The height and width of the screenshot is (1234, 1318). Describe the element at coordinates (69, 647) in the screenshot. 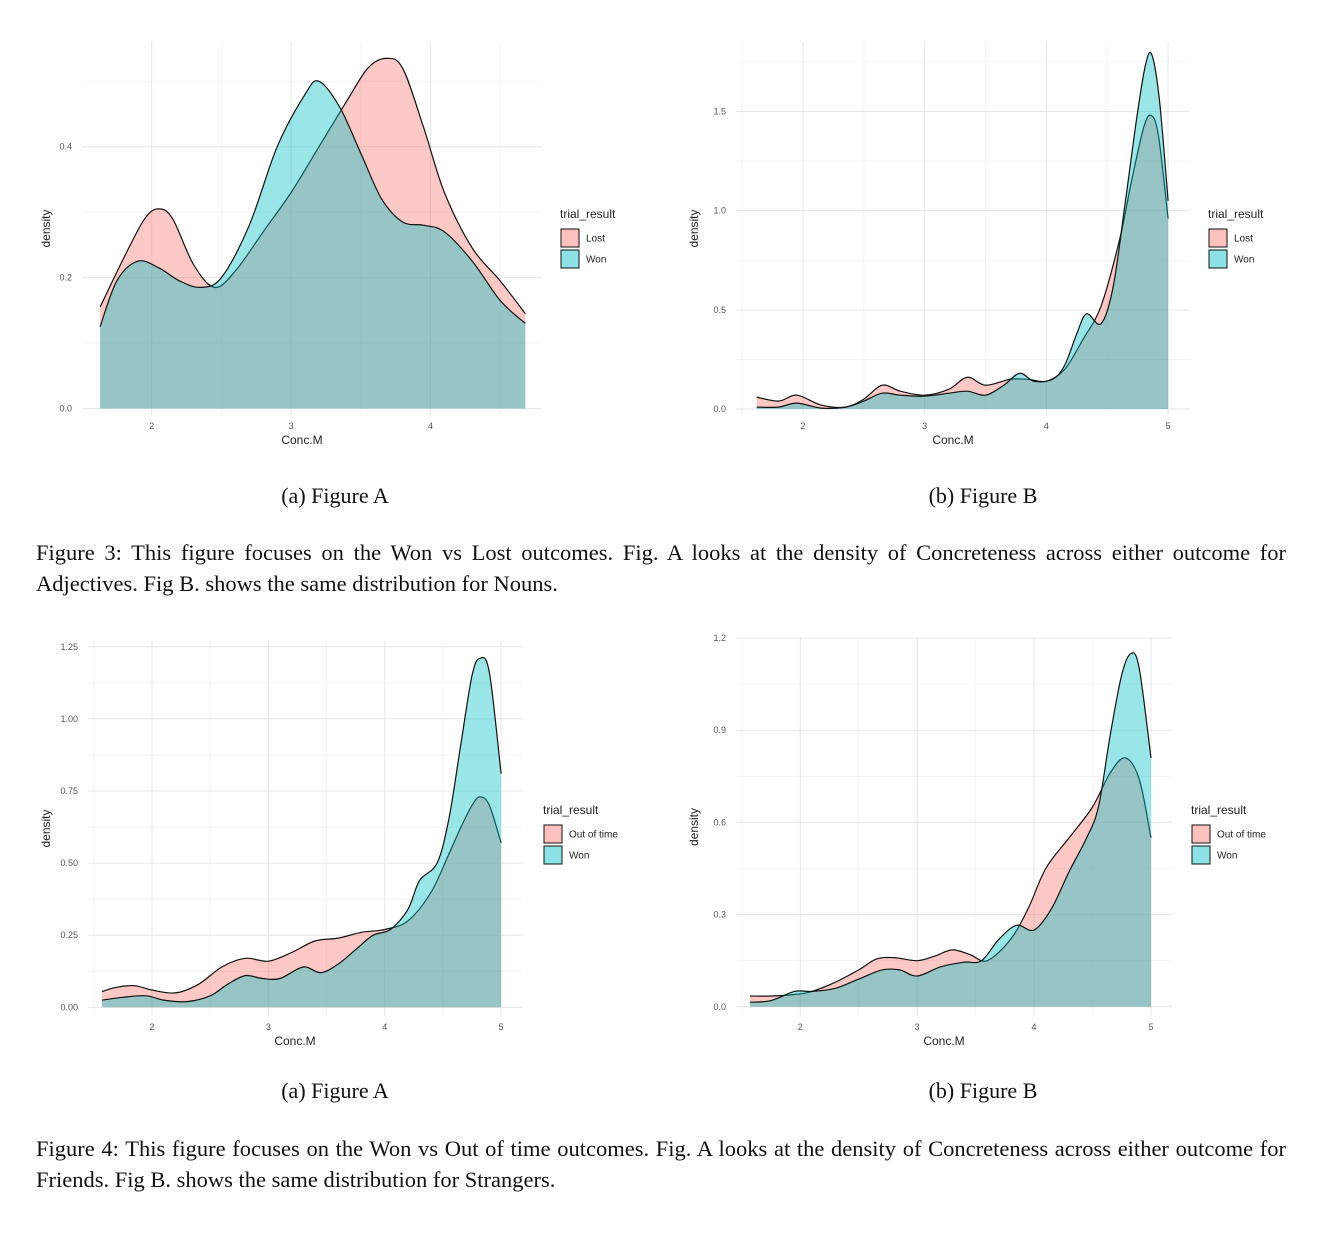

I see `y-tick-label: 1.25` at that location.